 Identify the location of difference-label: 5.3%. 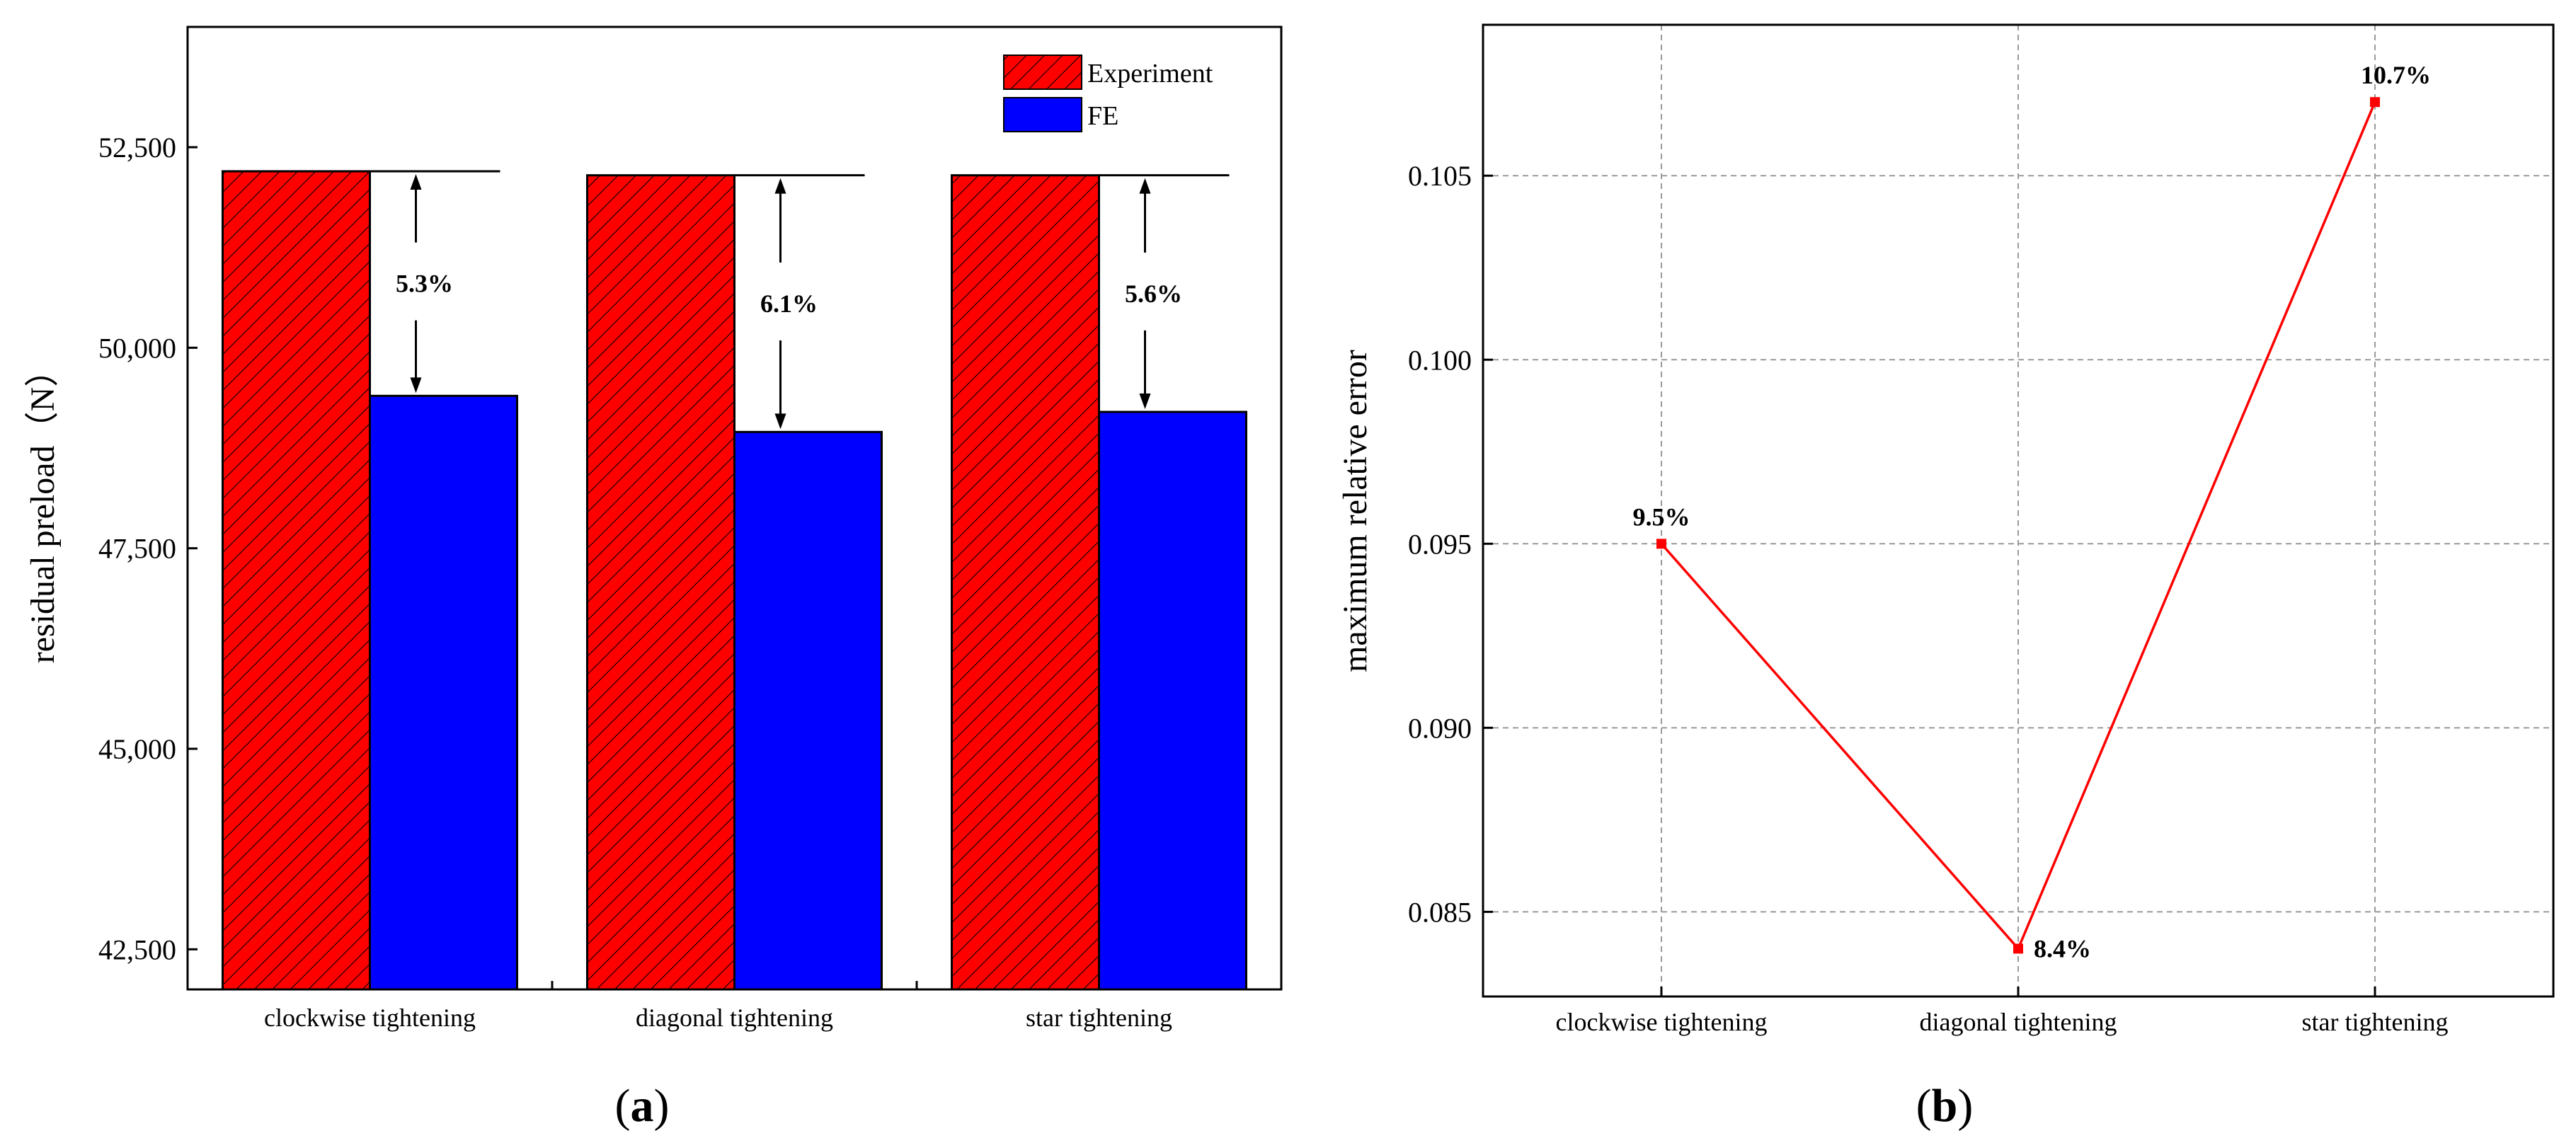
(424, 284).